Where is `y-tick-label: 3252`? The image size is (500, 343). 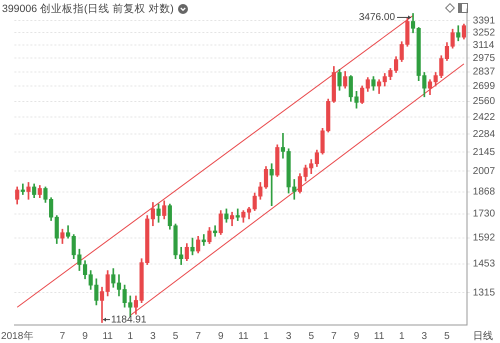
y-tick-label: 3252 is located at coordinates (484, 32).